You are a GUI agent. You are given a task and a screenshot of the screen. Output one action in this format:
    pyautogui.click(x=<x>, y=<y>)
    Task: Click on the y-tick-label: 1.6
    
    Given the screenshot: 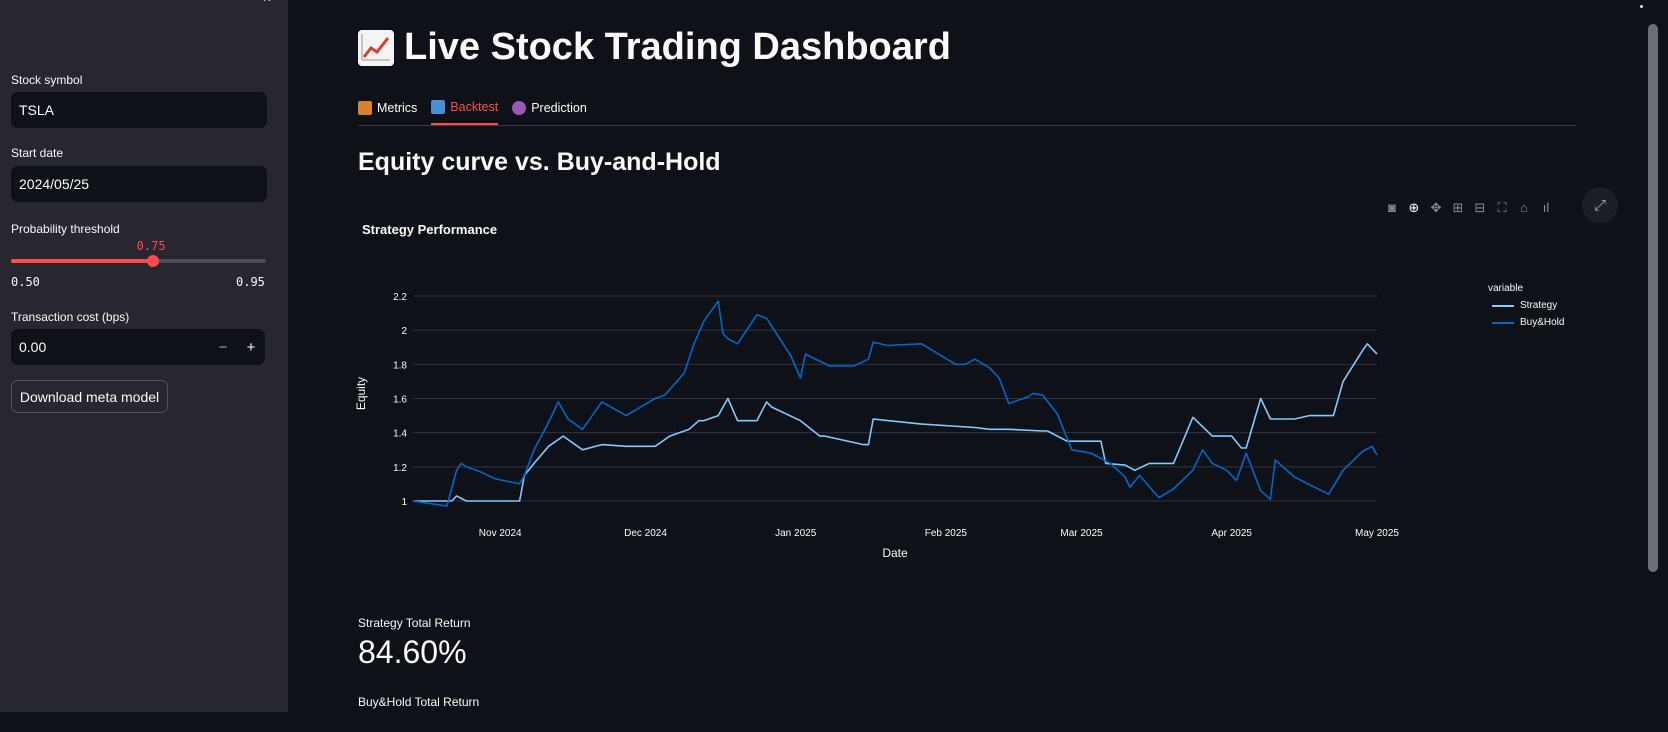 What is the action you would take?
    pyautogui.click(x=400, y=400)
    